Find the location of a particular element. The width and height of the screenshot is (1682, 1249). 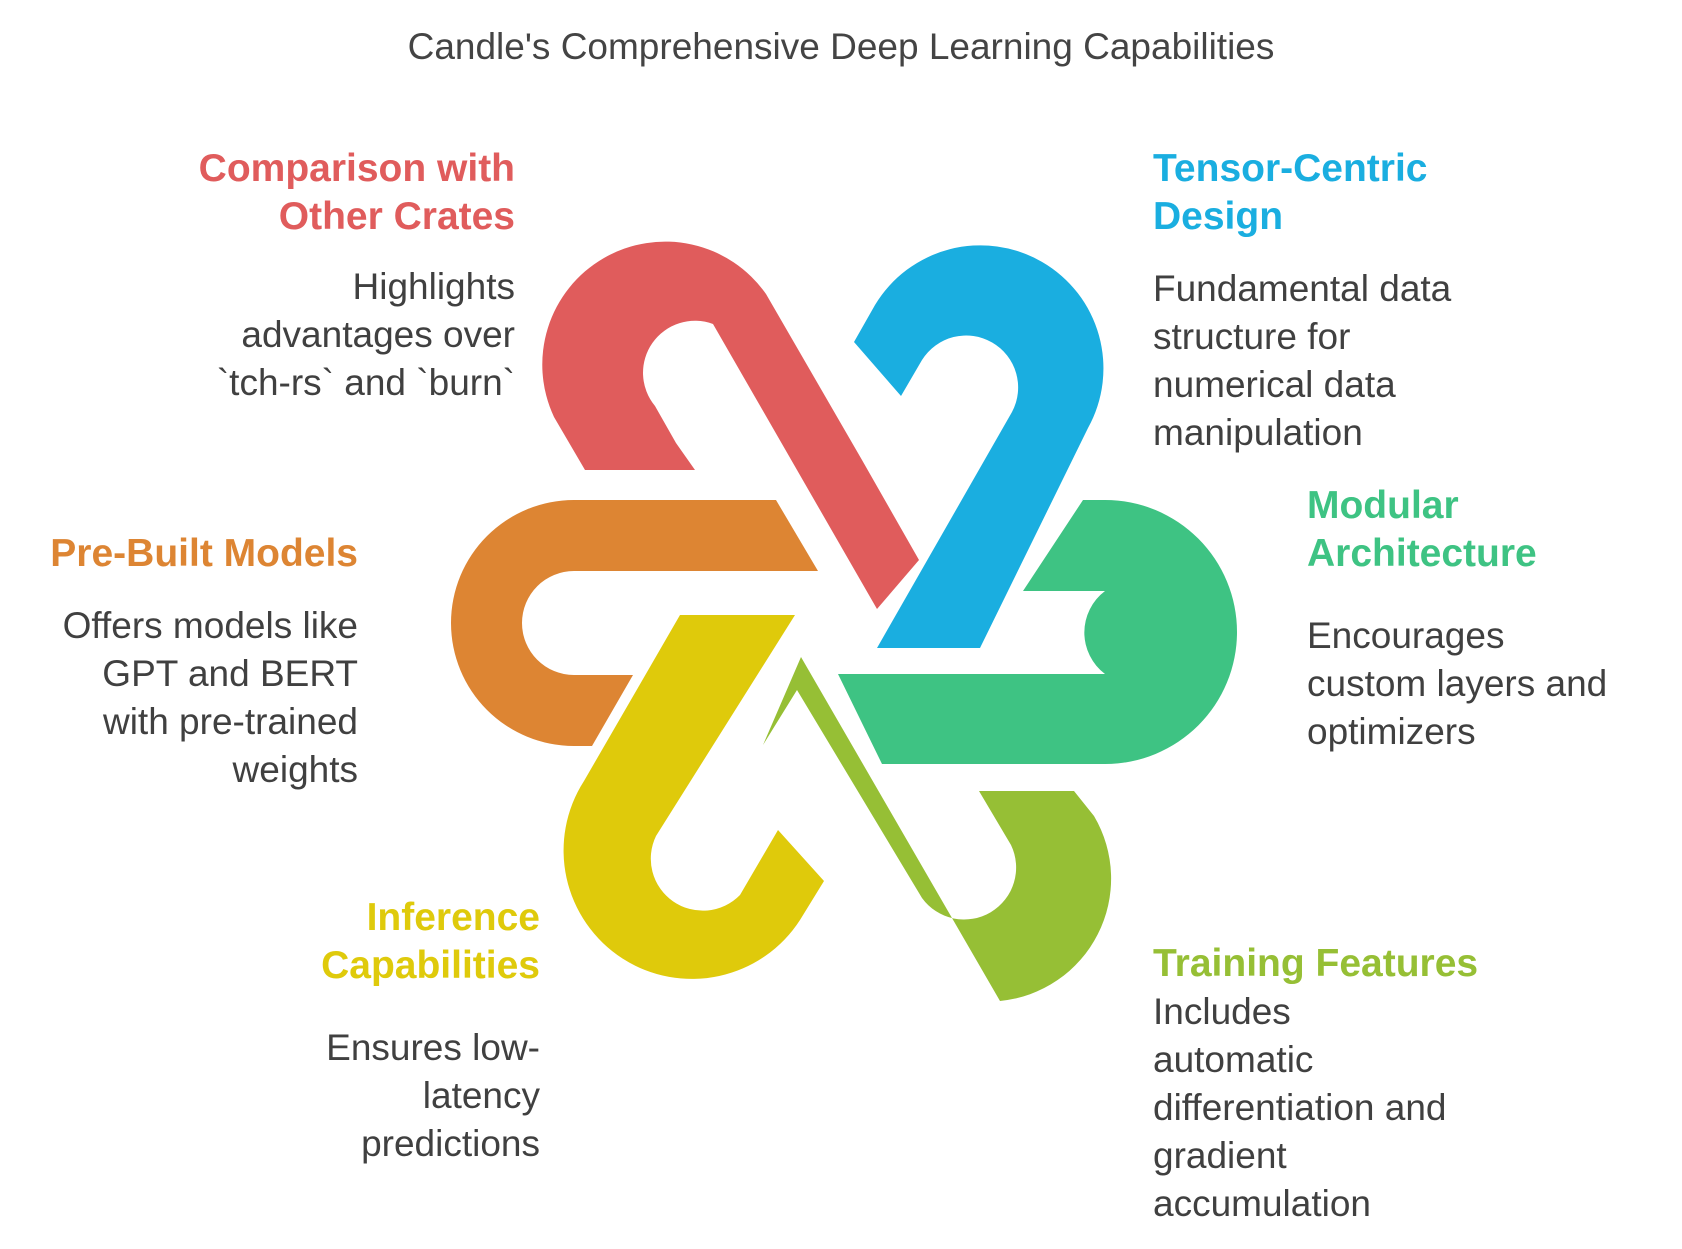

tensor-heading-line1: Tensor-Centric is located at coordinates (1290, 168).